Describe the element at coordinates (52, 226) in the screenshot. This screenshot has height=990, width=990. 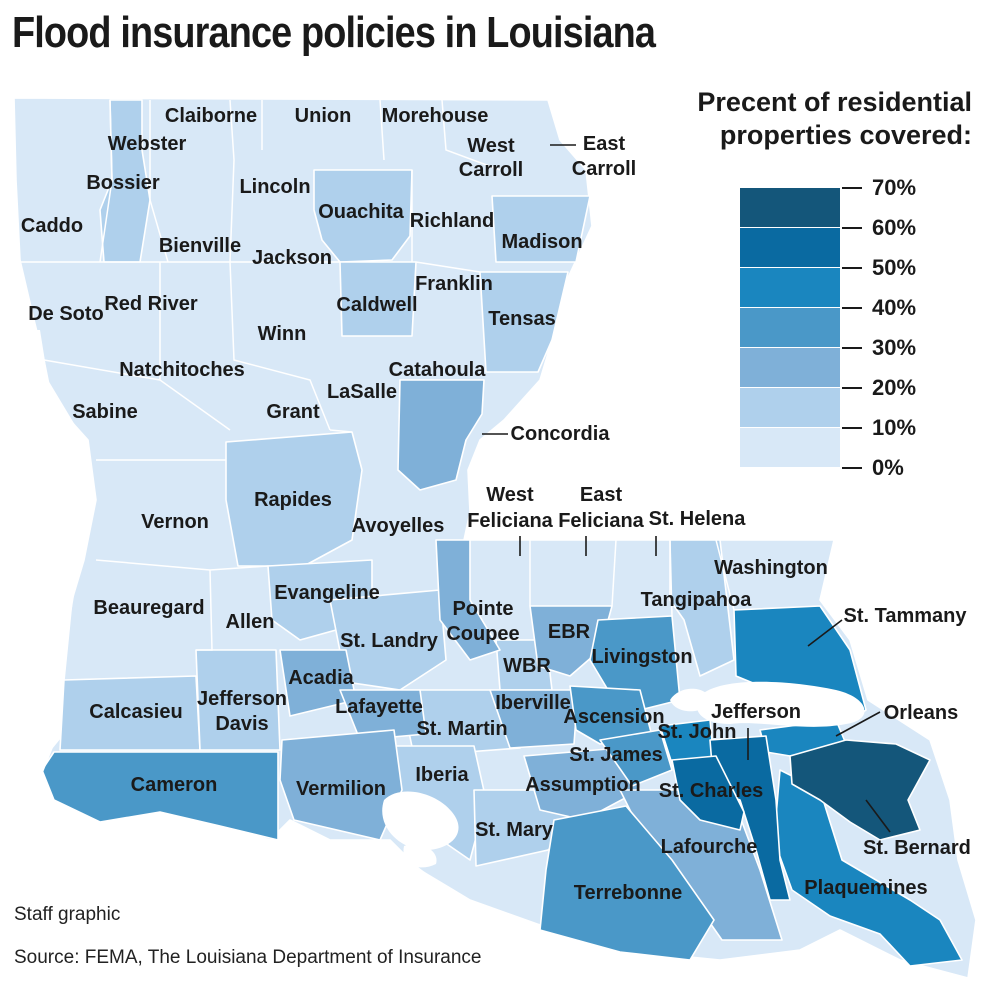
I see `label-caddo: Caddo` at that location.